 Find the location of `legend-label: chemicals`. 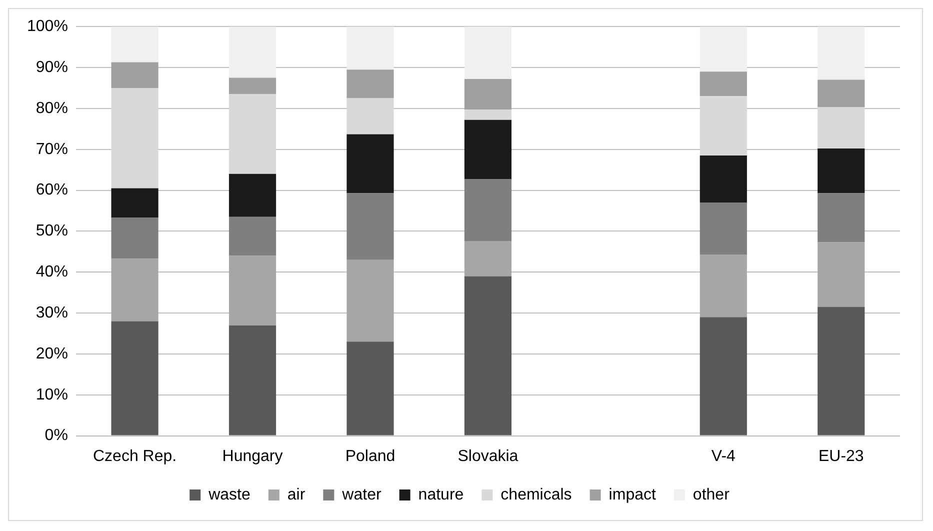

legend-label: chemicals is located at coordinates (536, 495).